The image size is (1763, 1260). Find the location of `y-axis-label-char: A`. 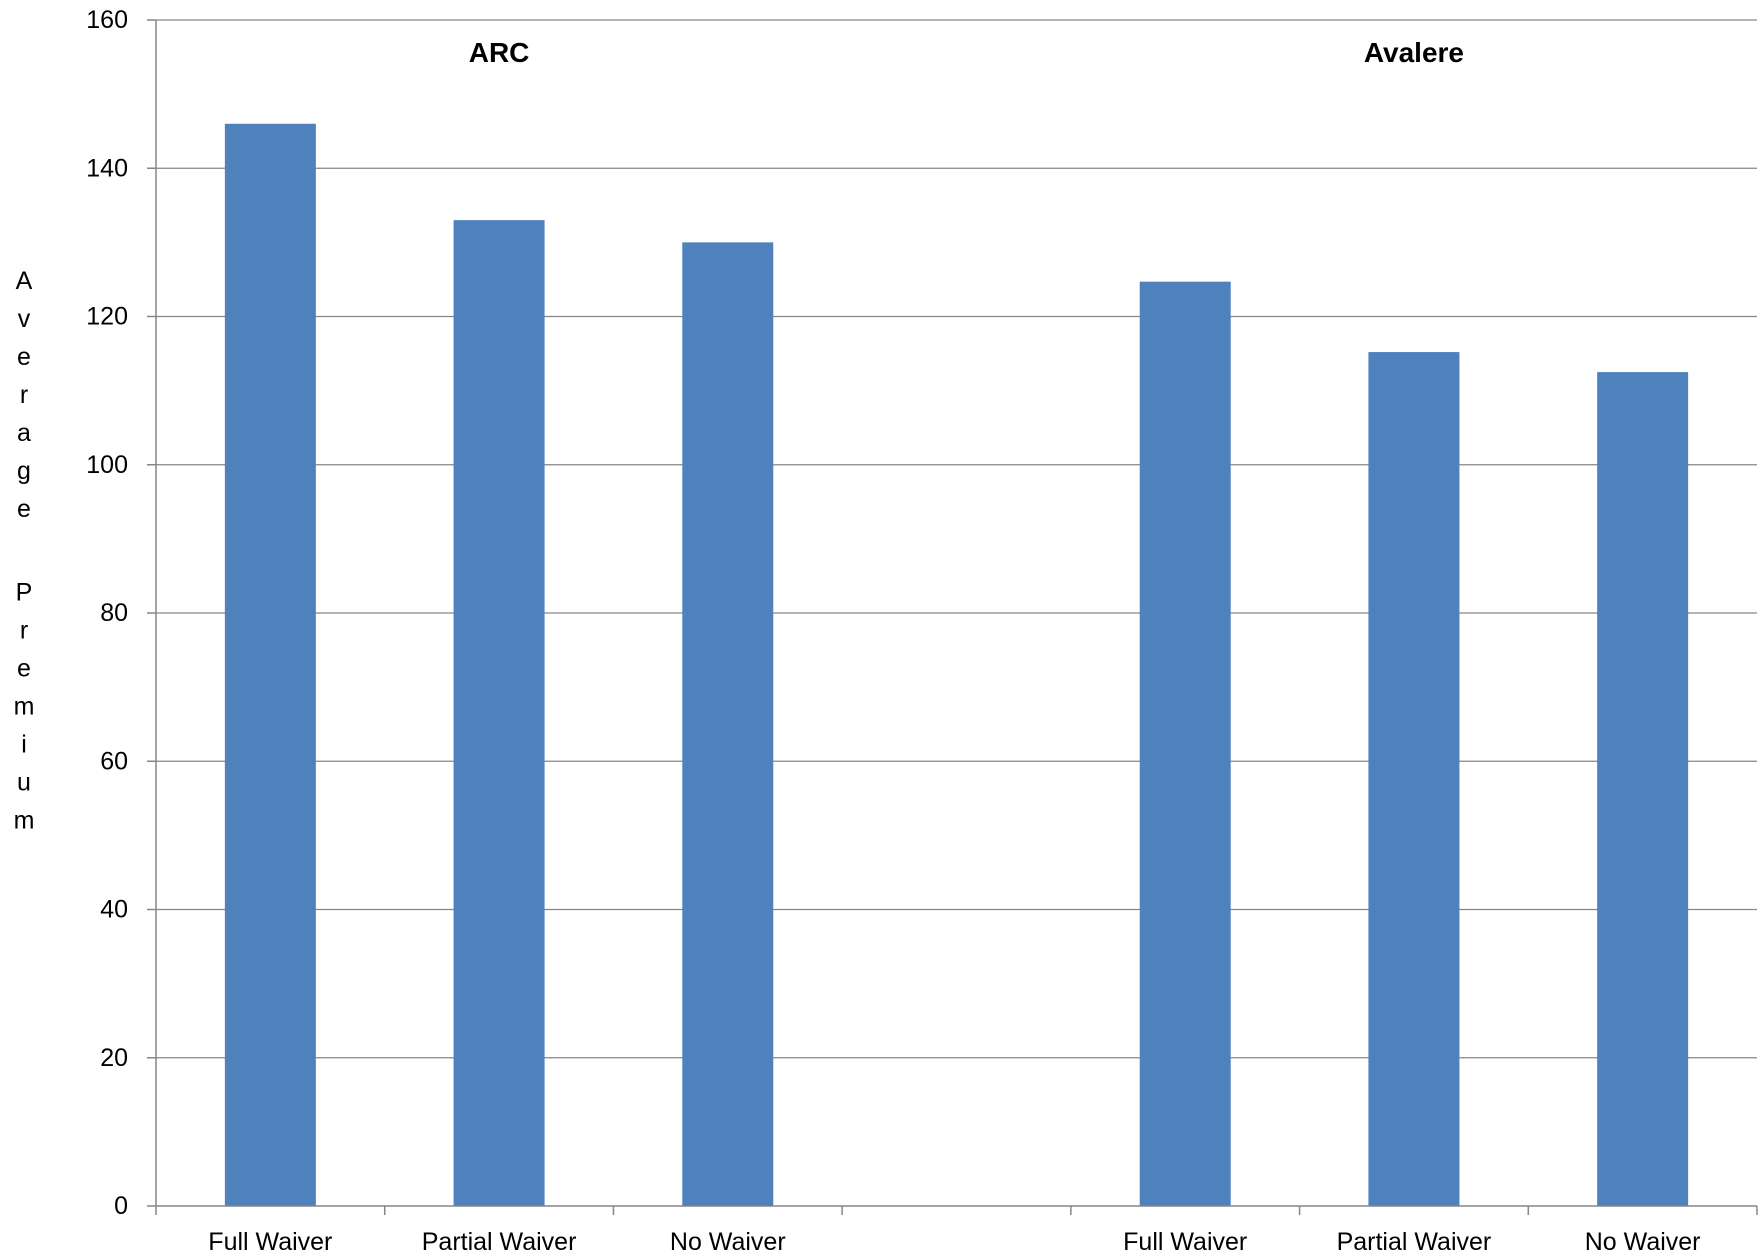

y-axis-label-char: A is located at coordinates (24, 281).